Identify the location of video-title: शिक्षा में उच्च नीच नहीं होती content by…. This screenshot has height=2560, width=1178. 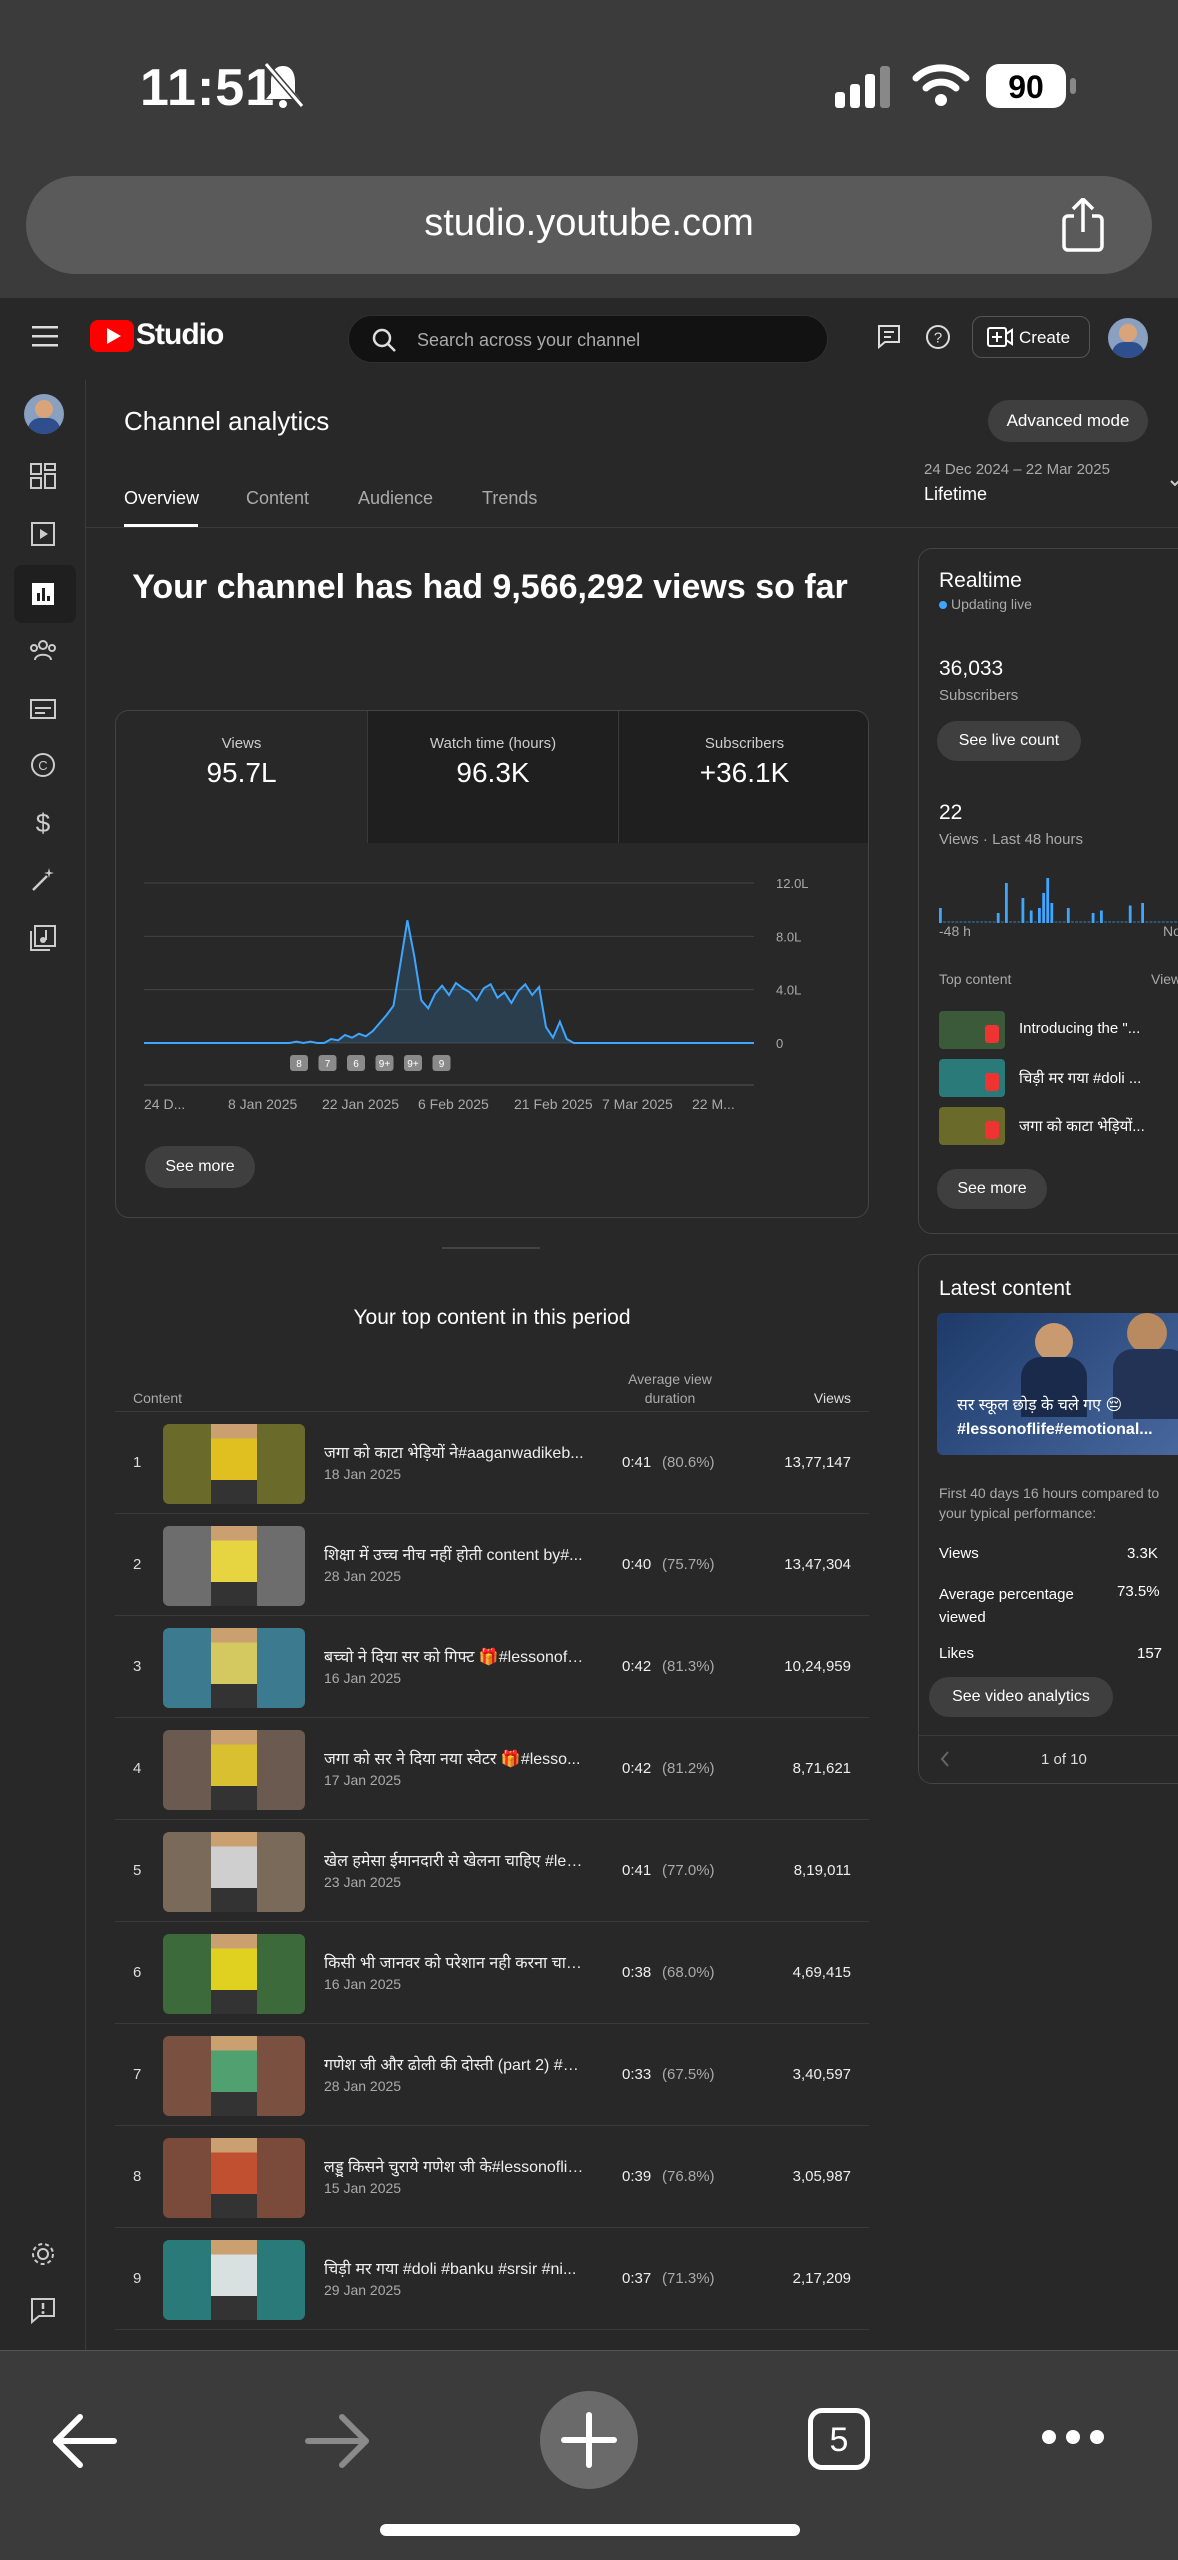
(453, 1555).